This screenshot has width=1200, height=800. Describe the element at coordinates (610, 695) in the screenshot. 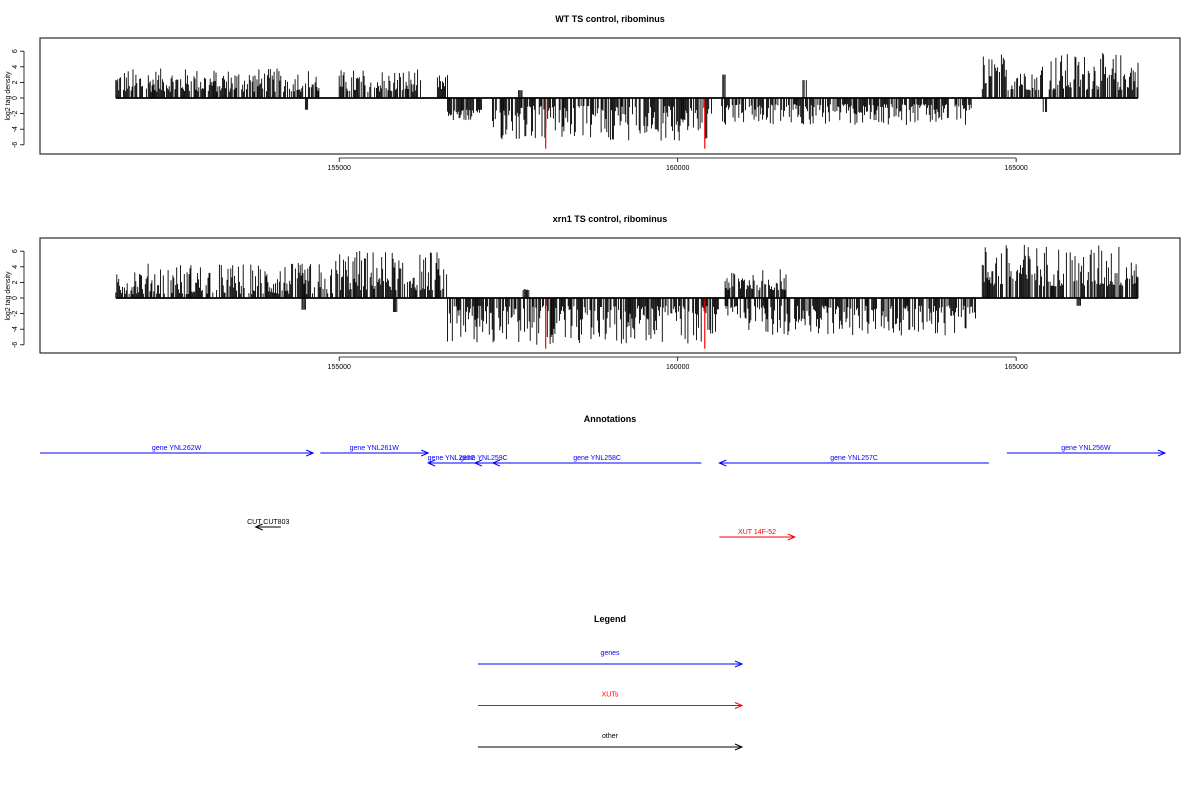

I see `legend-label: XUTs` at that location.